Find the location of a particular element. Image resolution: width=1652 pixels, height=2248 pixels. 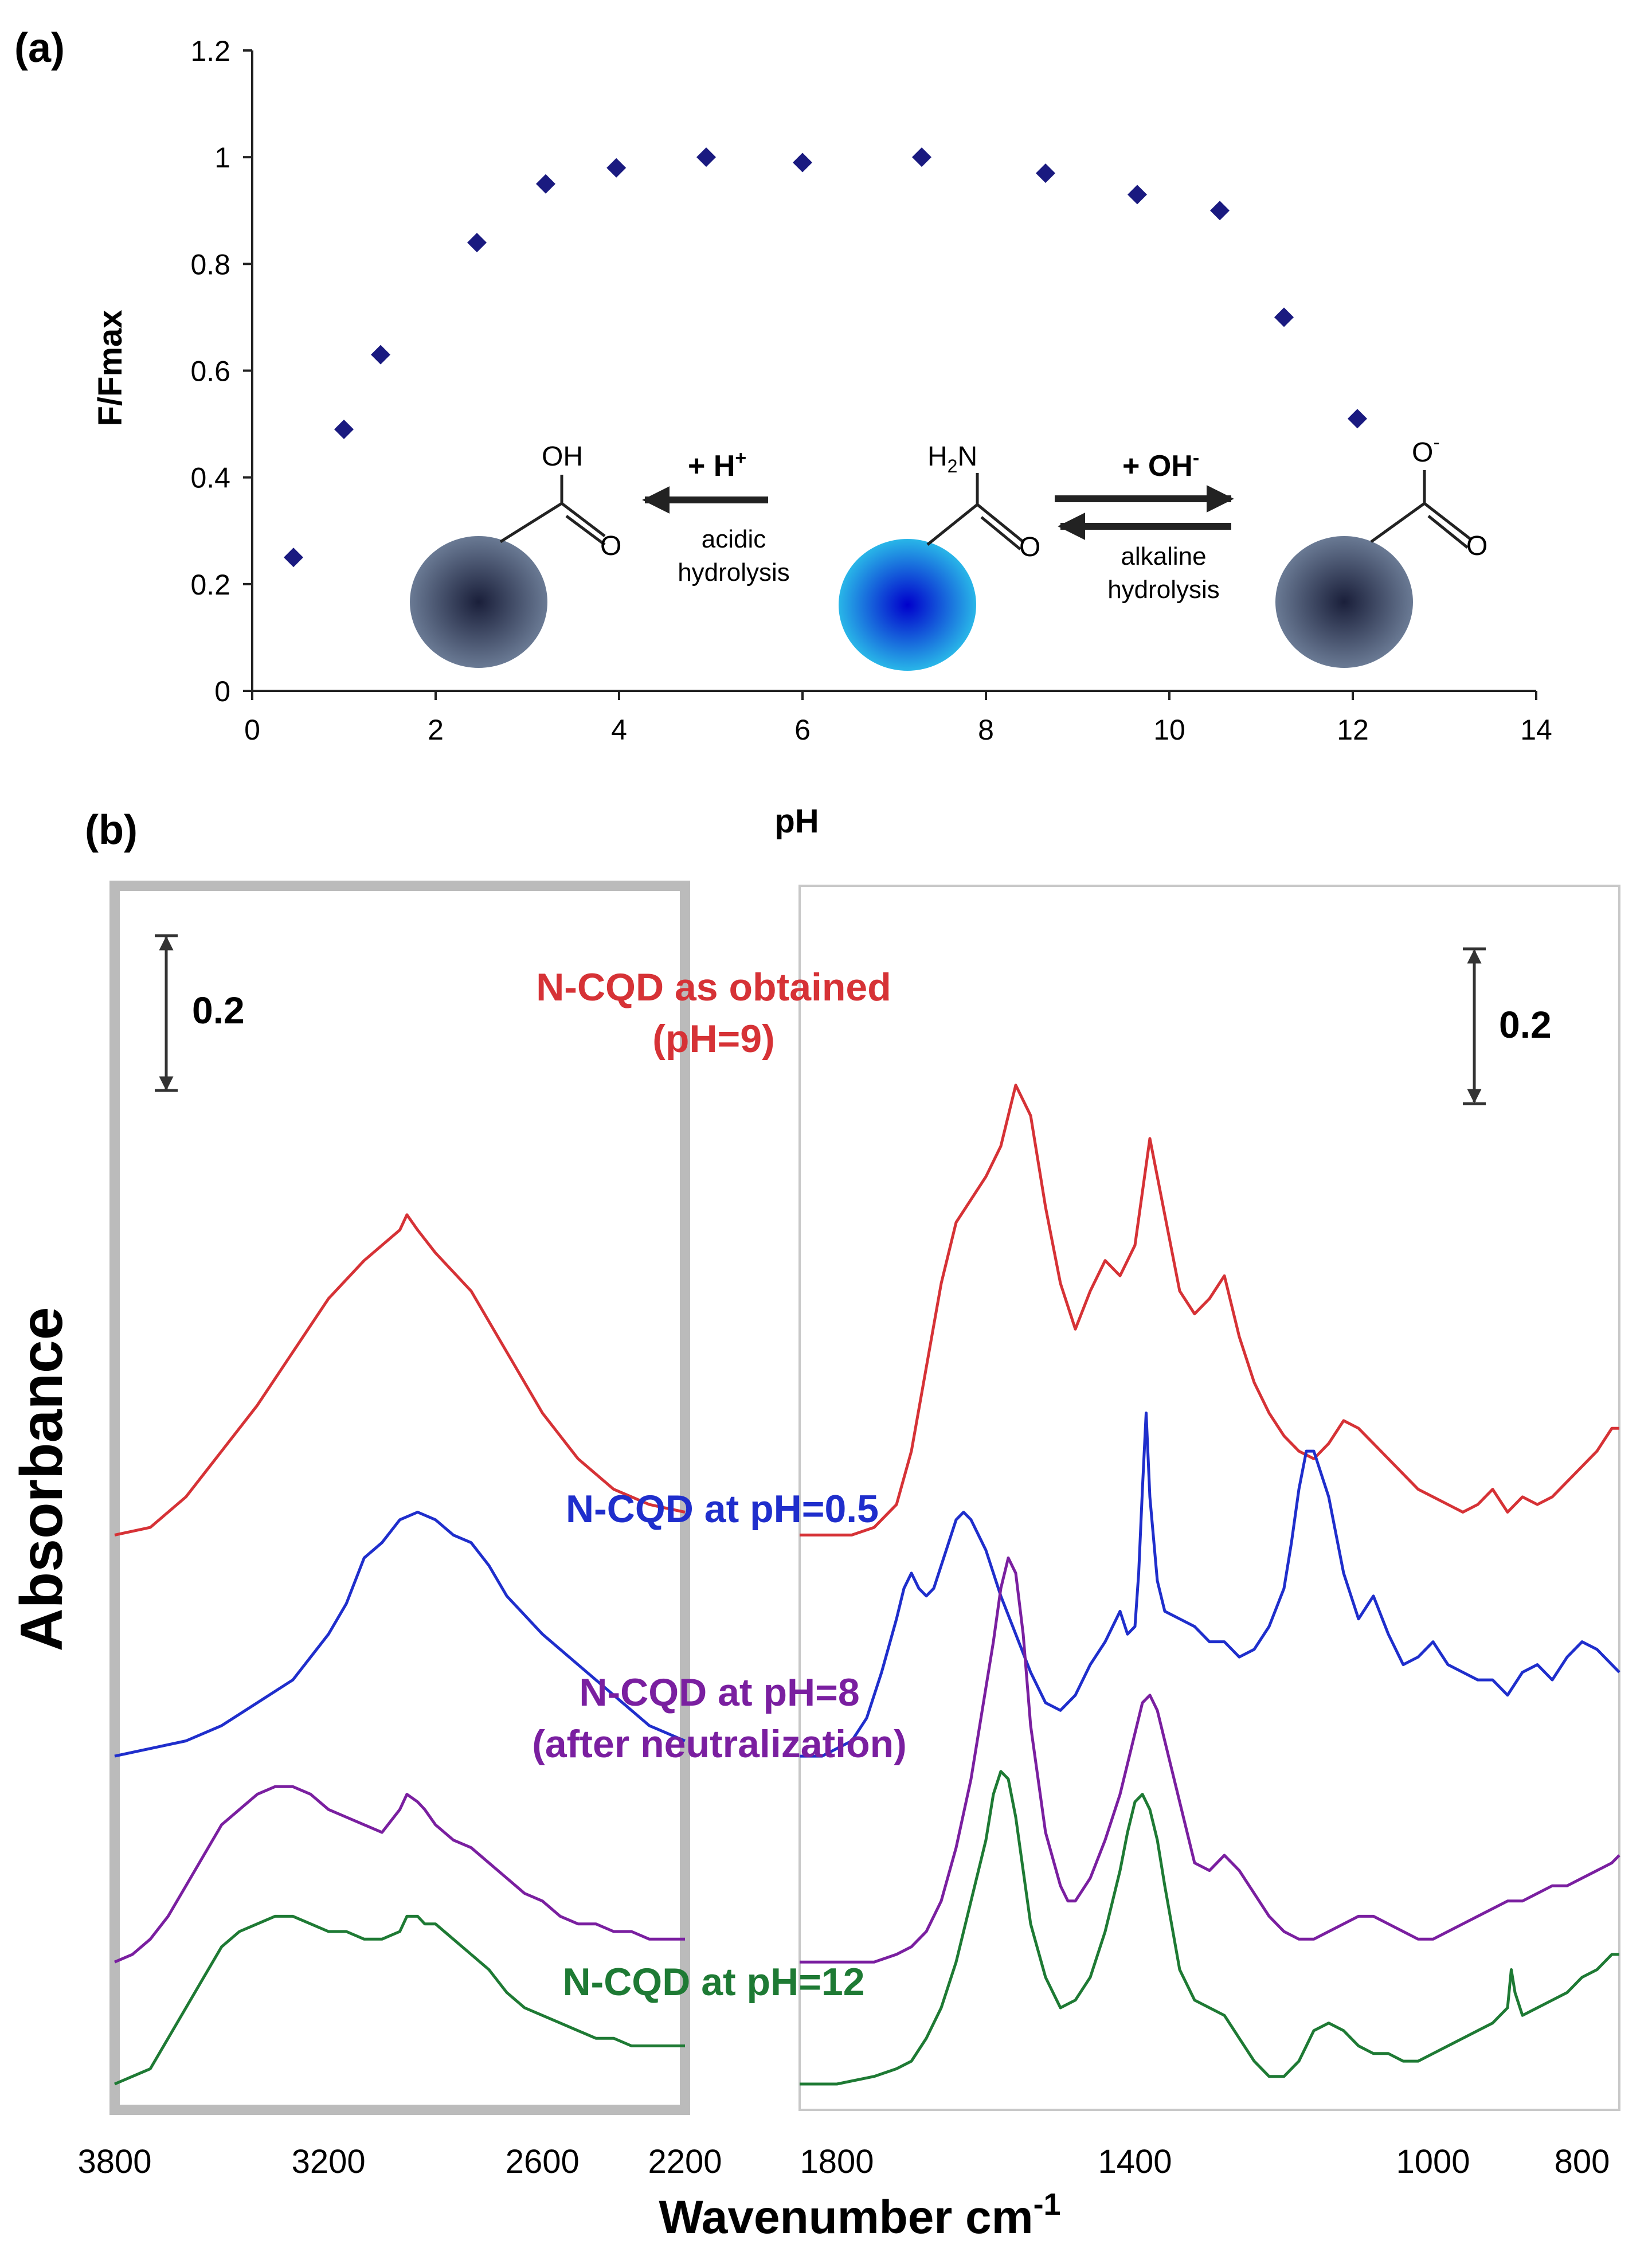

panel-a-points is located at coordinates (825, 357).